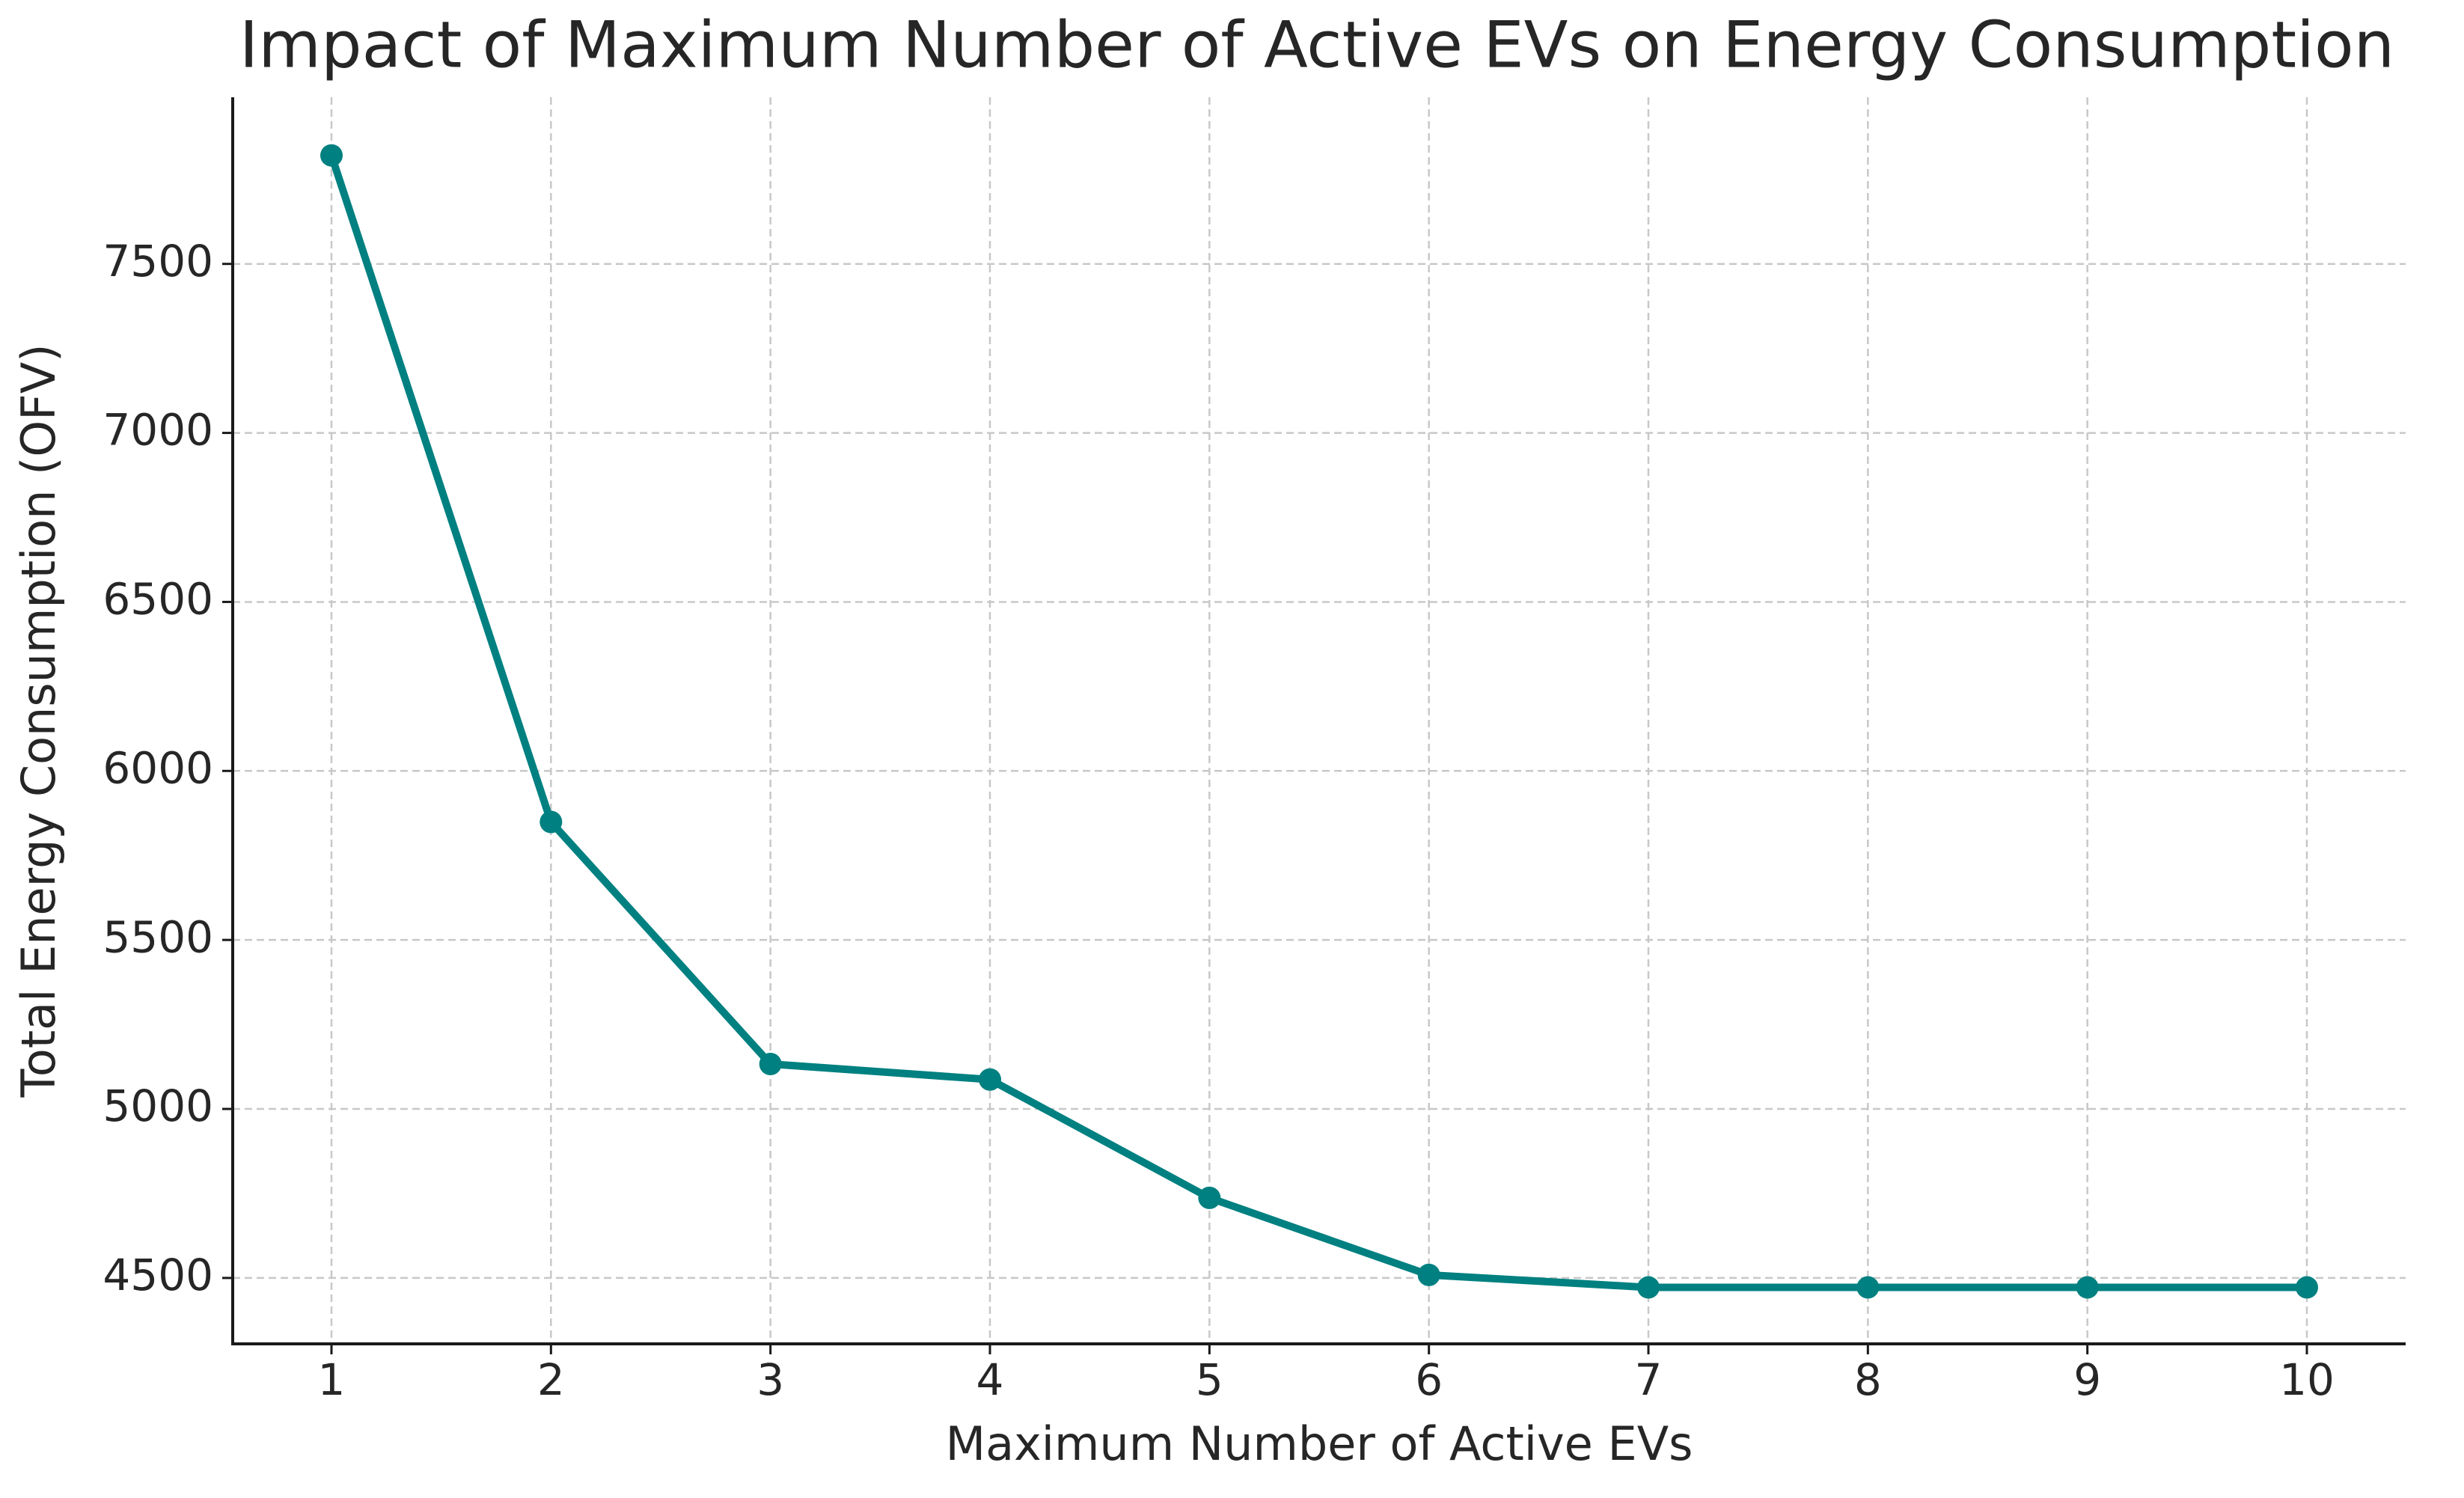 This screenshot has width=2464, height=1498. Describe the element at coordinates (38, 721) in the screenshot. I see `y-axis-label: Total Energy Consumption (OFV)` at that location.